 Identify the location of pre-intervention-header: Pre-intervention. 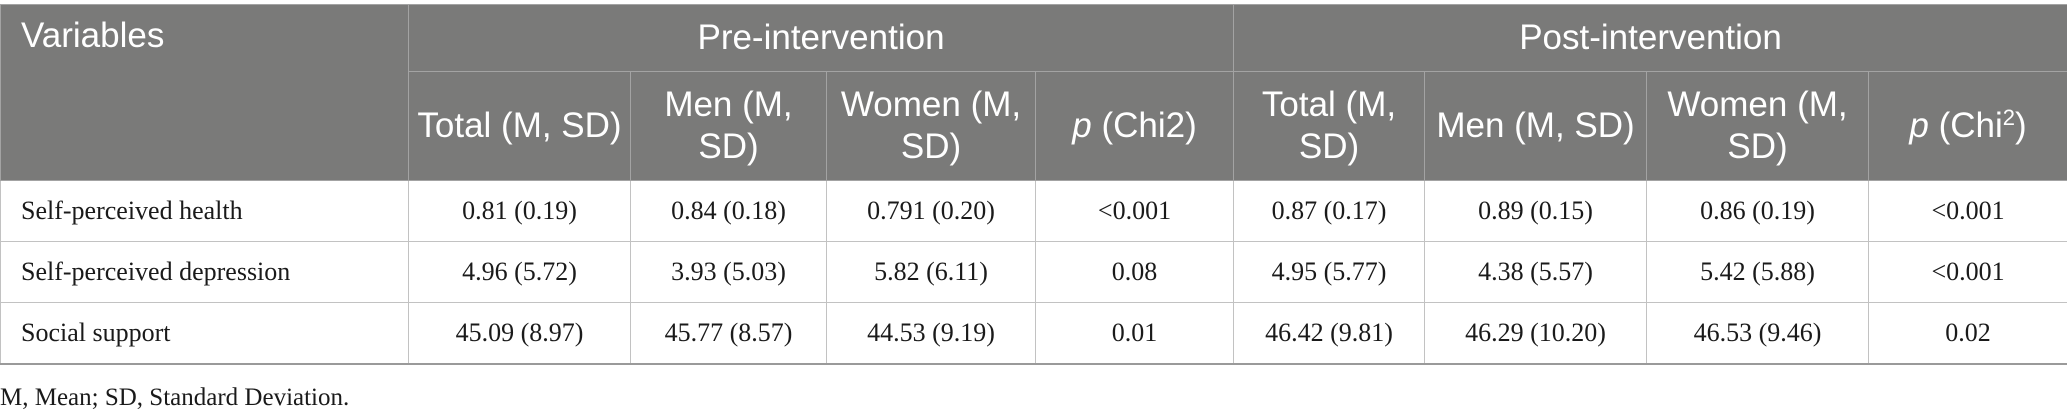
(821, 38).